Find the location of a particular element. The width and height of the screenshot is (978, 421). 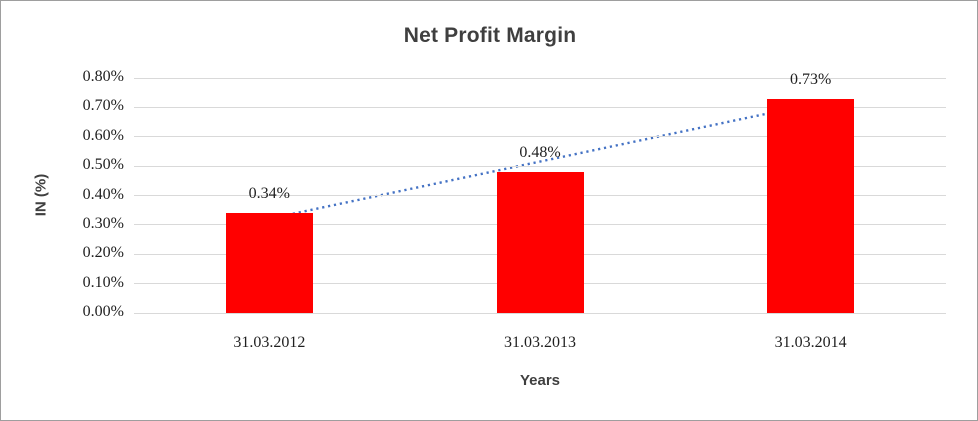

gridline-0.60% is located at coordinates (540, 137).